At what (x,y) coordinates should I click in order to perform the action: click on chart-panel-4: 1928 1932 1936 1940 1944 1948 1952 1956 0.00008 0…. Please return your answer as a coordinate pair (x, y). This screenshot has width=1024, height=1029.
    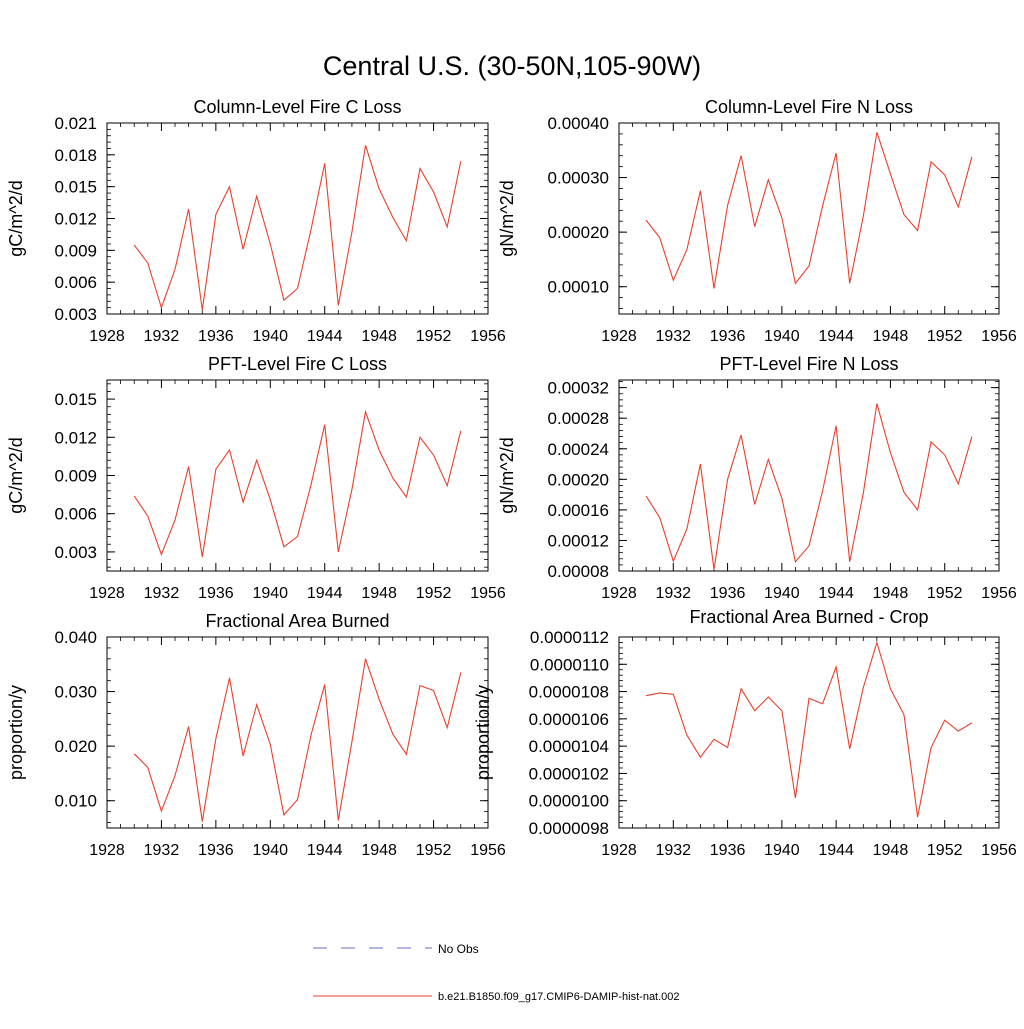
    Looking at the image, I should click on (757, 478).